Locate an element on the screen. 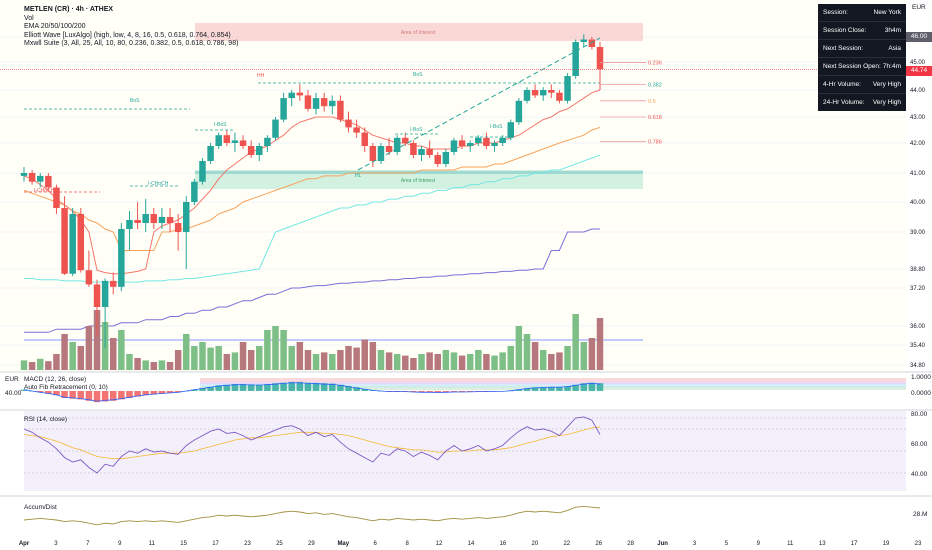 This screenshot has width=932, height=550. time-tick-label: 16 is located at coordinates (503, 544).